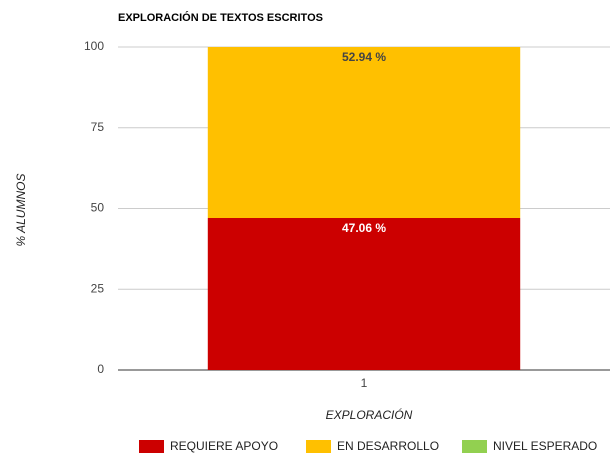  I want to click on legend-label: NIVEL ESPERADO, so click(545, 446).